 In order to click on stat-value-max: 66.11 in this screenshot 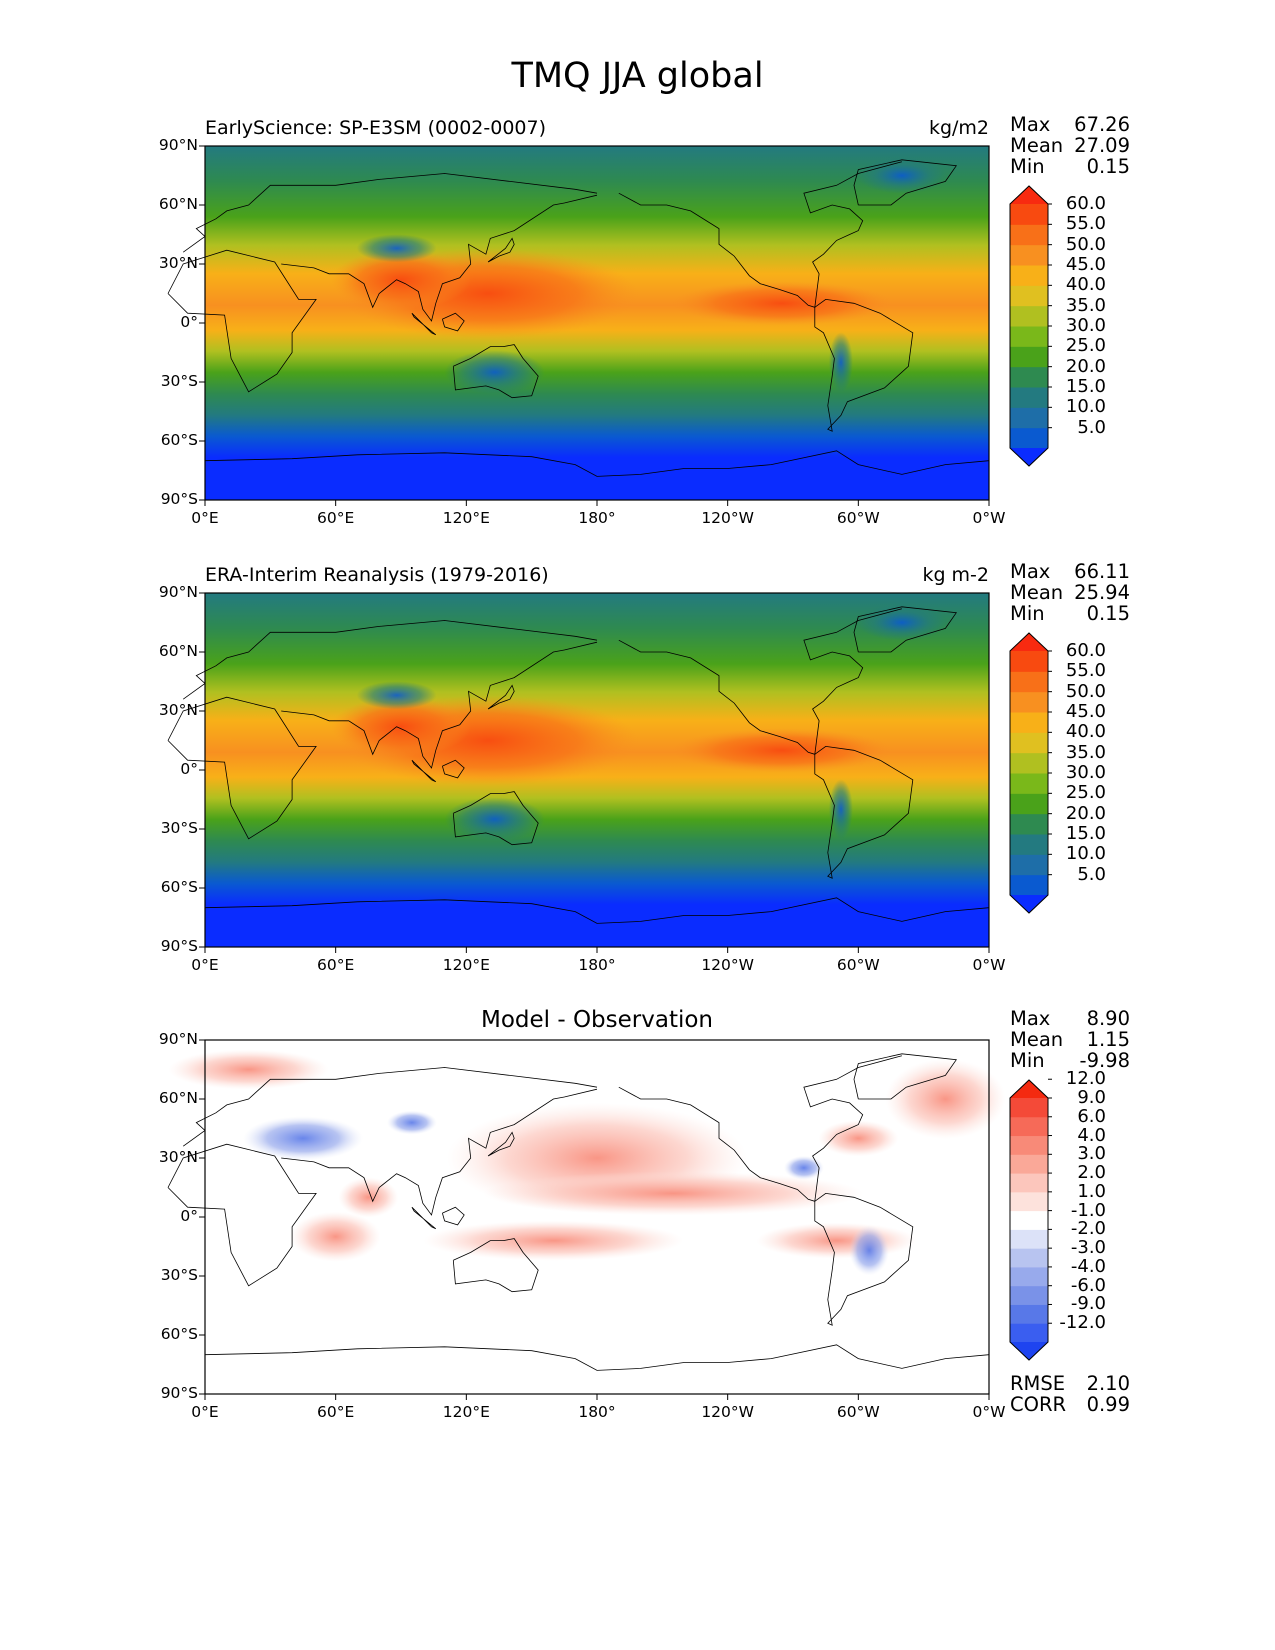, I will do `click(1102, 571)`.